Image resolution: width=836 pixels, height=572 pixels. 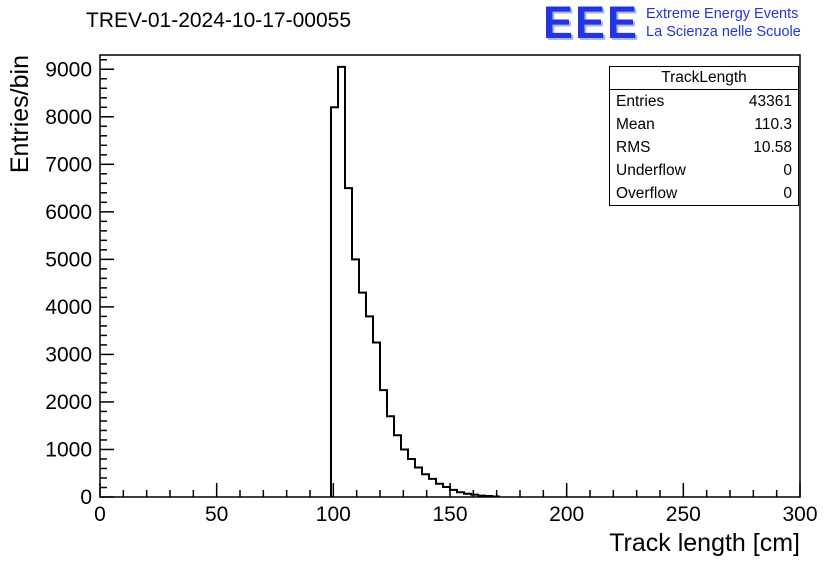 I want to click on stats-value: 10.58, so click(x=772, y=147).